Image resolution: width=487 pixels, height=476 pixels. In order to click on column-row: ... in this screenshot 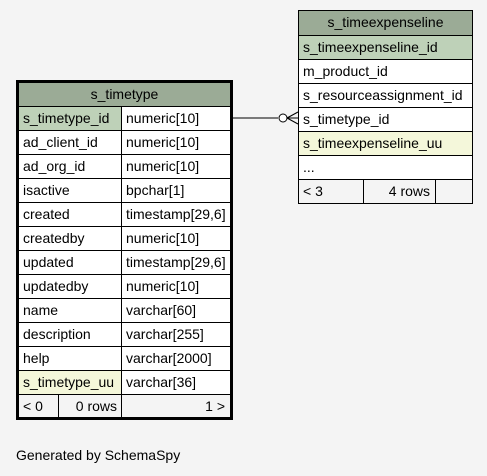, I will do `click(385, 167)`.